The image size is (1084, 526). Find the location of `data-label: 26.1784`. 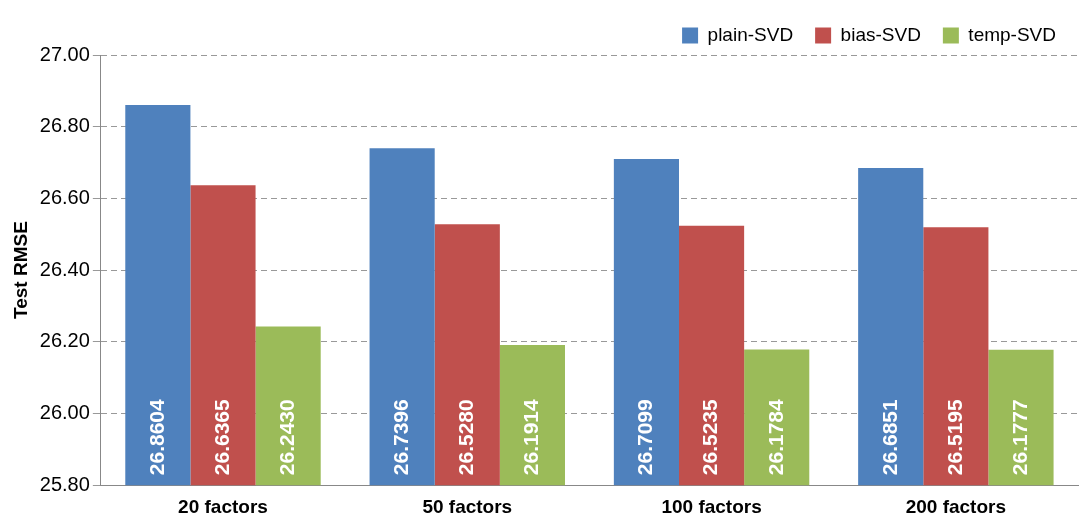

data-label: 26.1784 is located at coordinates (775, 437).